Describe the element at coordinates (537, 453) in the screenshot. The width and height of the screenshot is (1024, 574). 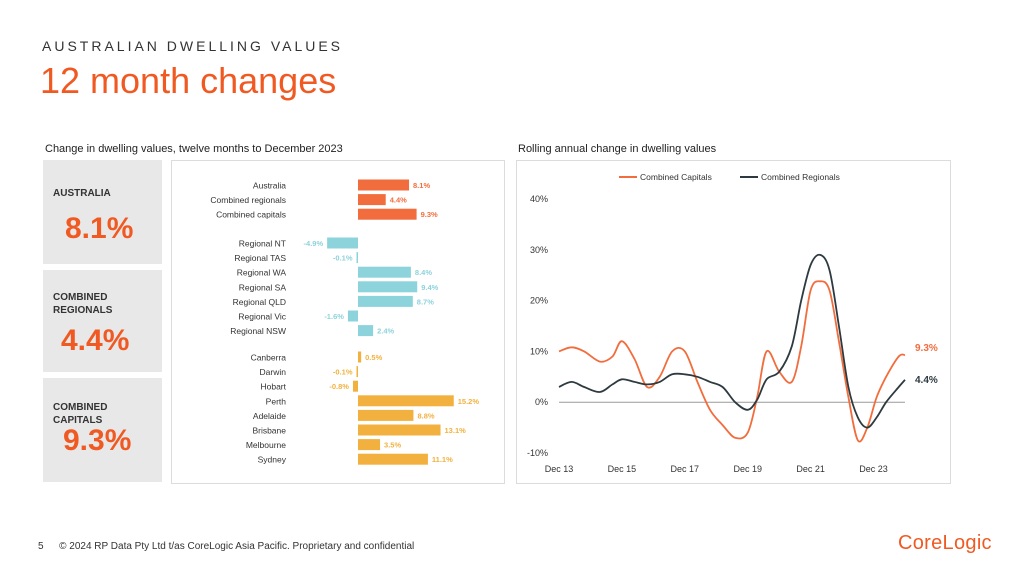
I see `y-tick-label: -10%` at that location.